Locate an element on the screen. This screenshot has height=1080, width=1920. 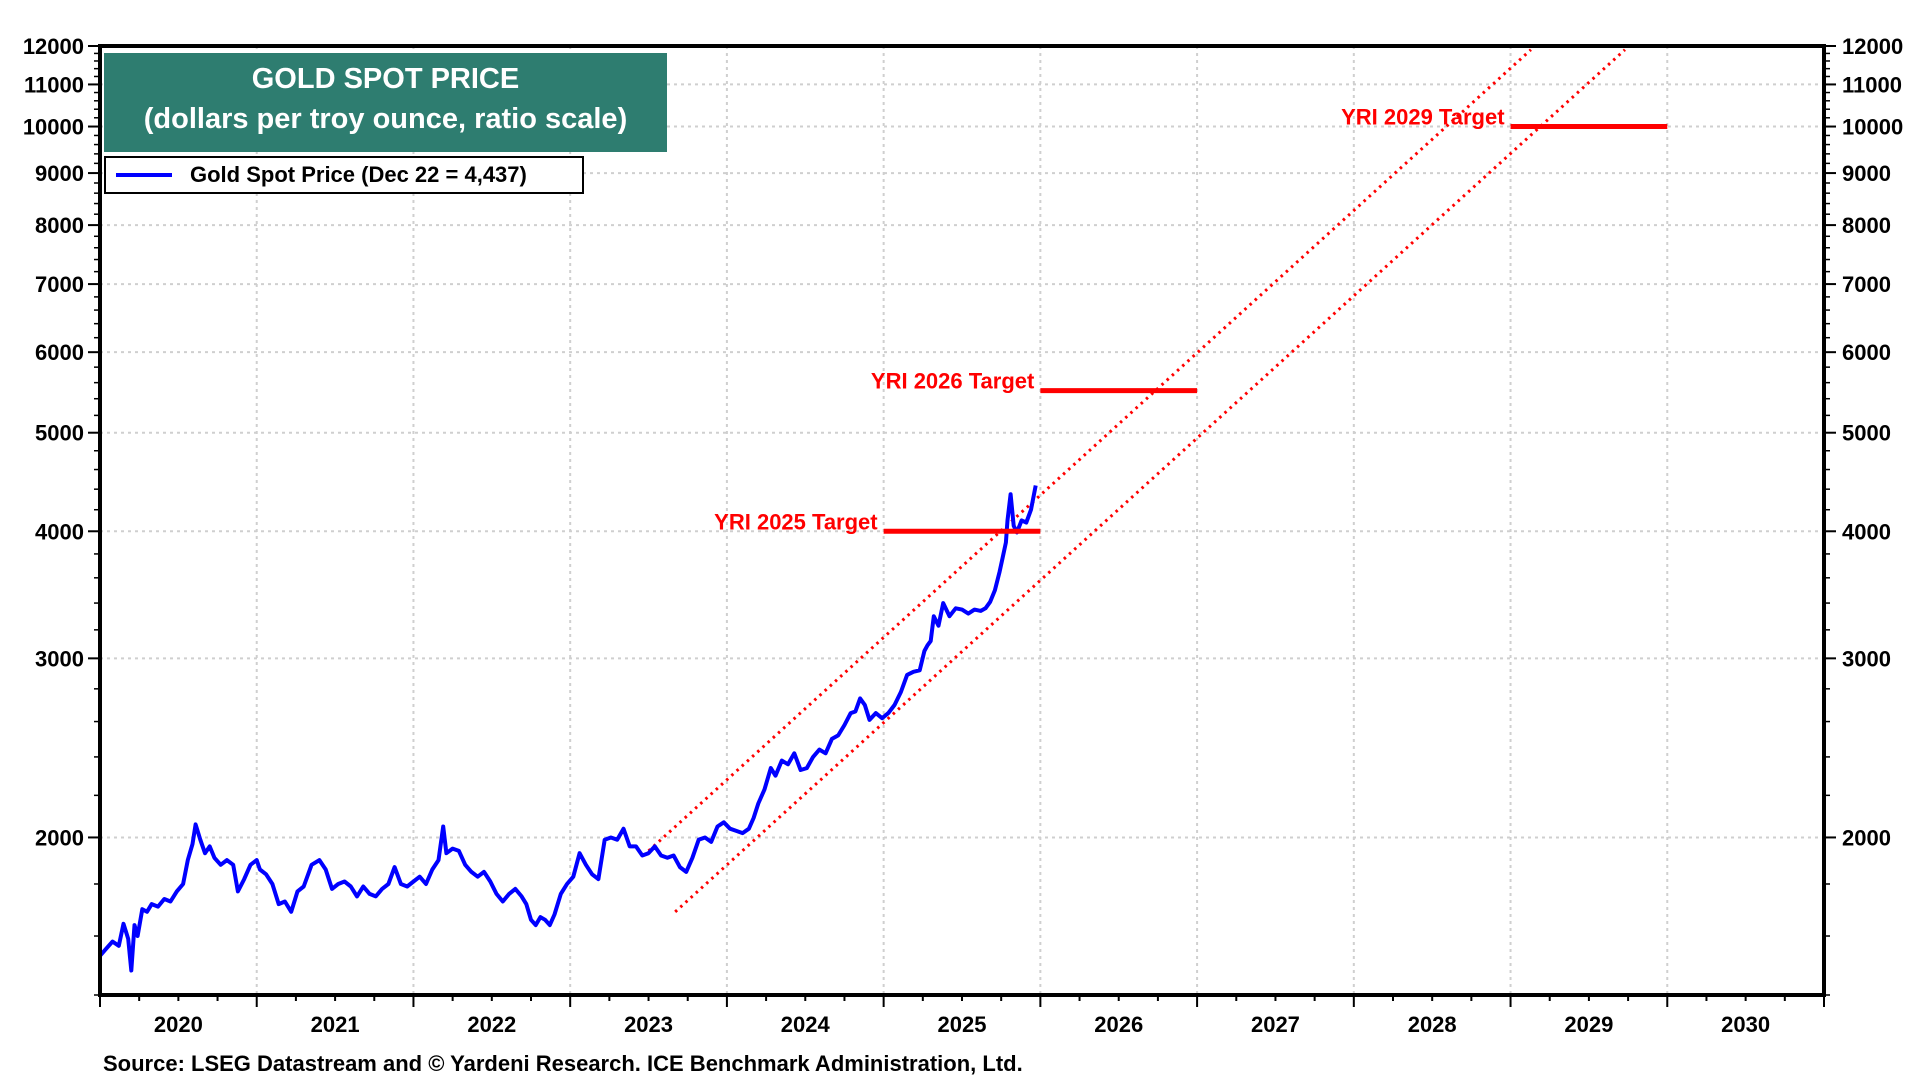
x-tick-label: 2025 is located at coordinates (962, 1024).